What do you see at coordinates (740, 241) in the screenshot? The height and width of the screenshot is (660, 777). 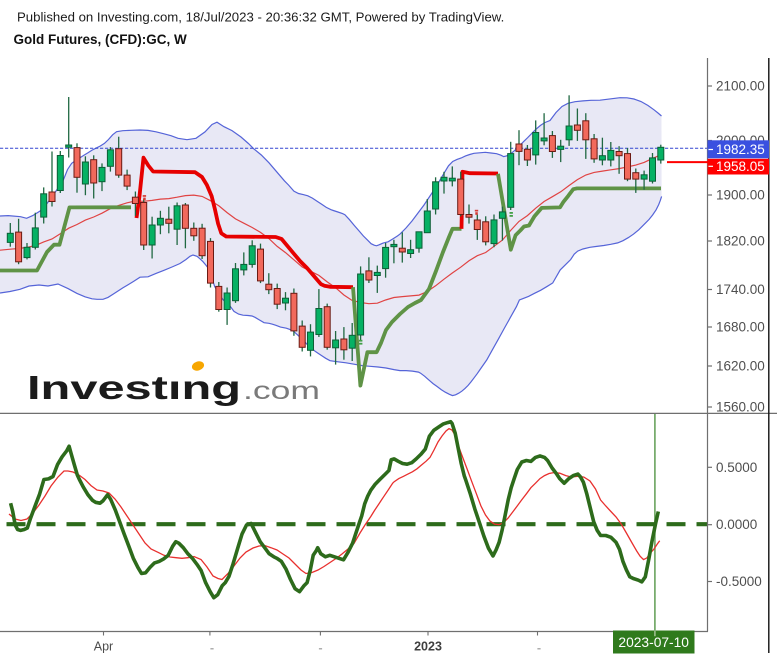 I see `svg-text: 1820.00` at bounding box center [740, 241].